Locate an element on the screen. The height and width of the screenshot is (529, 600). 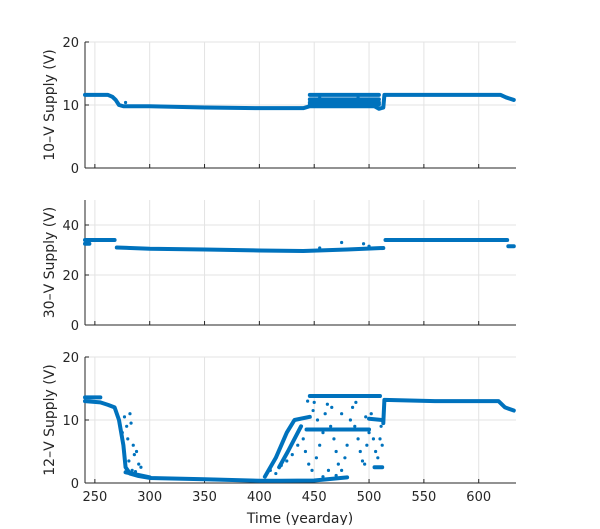
y-tick-label: 40 is located at coordinates (70, 226).